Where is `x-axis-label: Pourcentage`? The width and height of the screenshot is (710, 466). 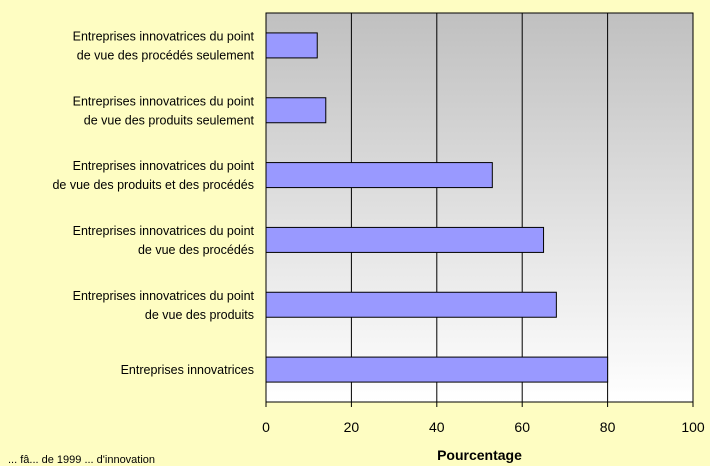
x-axis-label: Pourcentage is located at coordinates (479, 455).